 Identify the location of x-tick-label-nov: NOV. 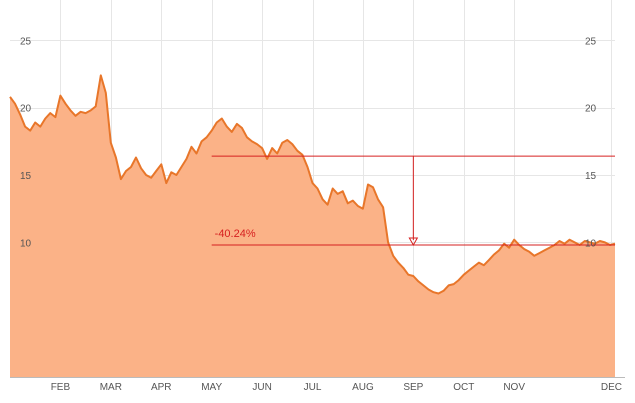
(514, 387).